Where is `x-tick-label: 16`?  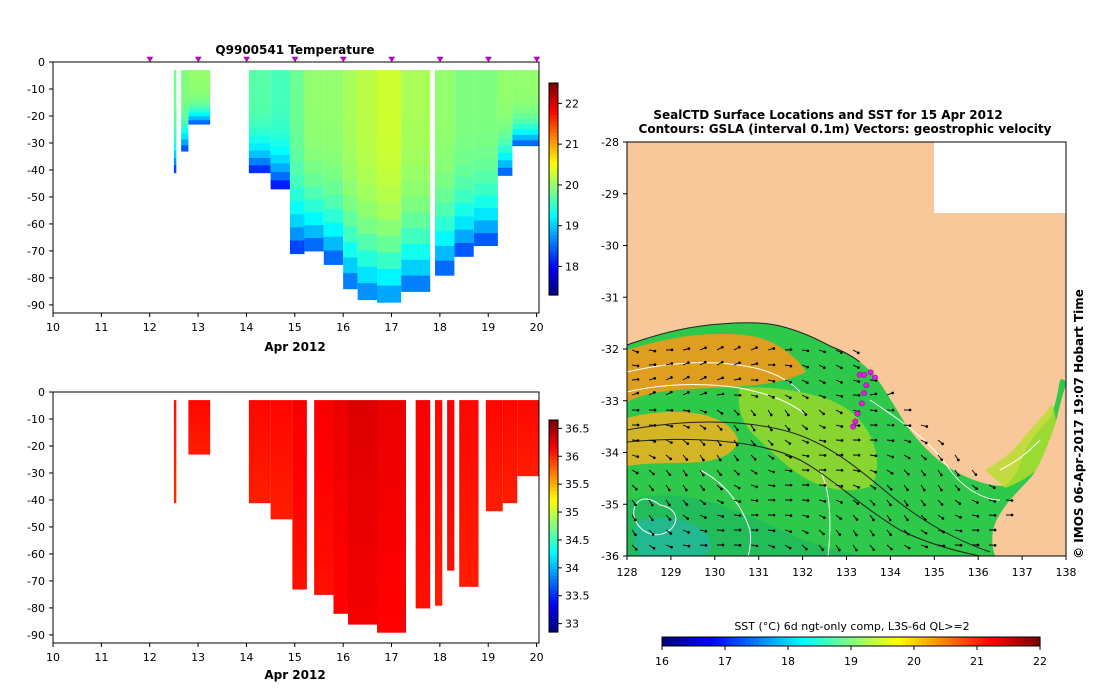 x-tick-label: 16 is located at coordinates (343, 657).